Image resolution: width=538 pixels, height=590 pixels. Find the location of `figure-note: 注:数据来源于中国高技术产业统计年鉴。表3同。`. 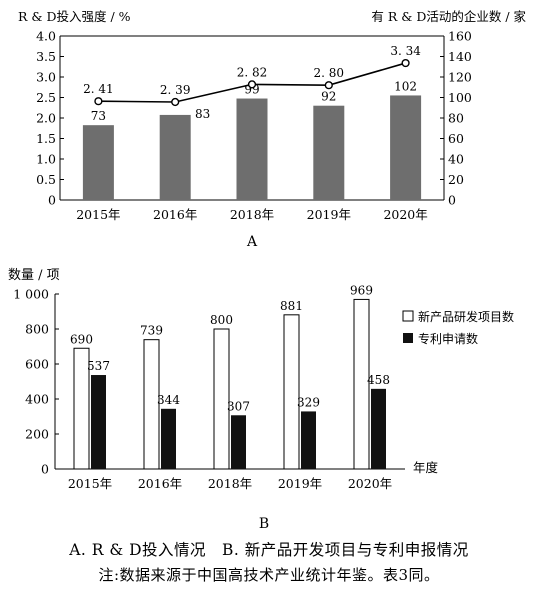

figure-note: 注:数据来源于中国高技术产业统计年鉴。表3同。 is located at coordinates (269, 575).